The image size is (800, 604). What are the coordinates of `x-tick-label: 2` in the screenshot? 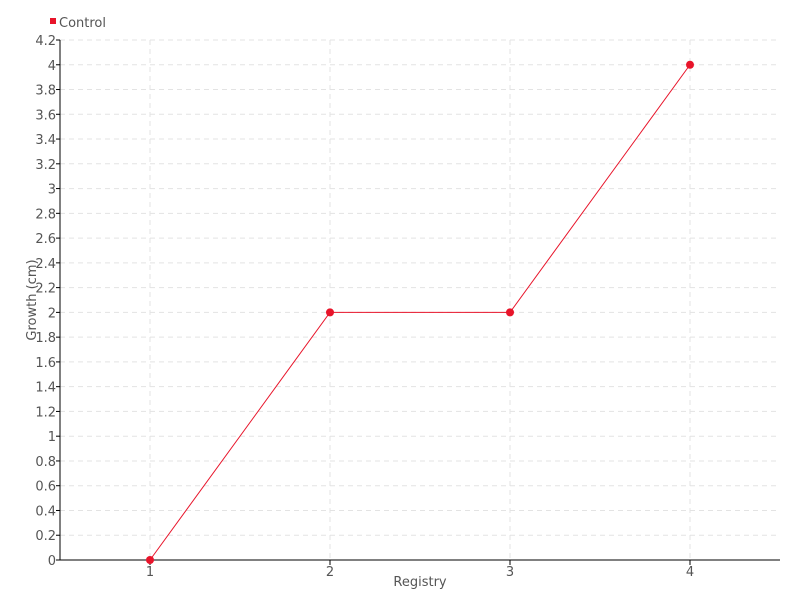 It's located at (330, 572).